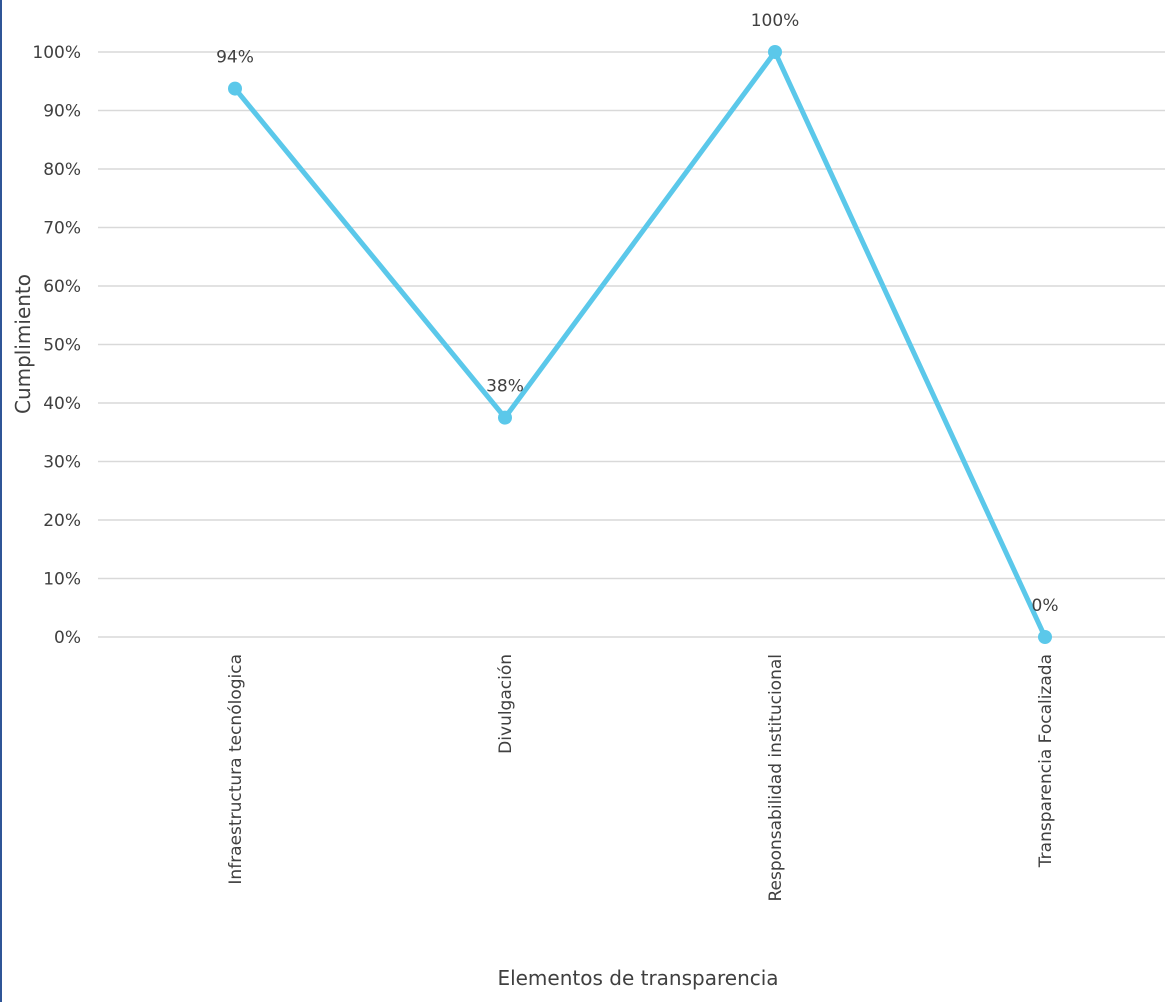 This screenshot has height=1006, width=1165. I want to click on x-tick-label: Infraestructura tecnólogica, so click(236, 769).